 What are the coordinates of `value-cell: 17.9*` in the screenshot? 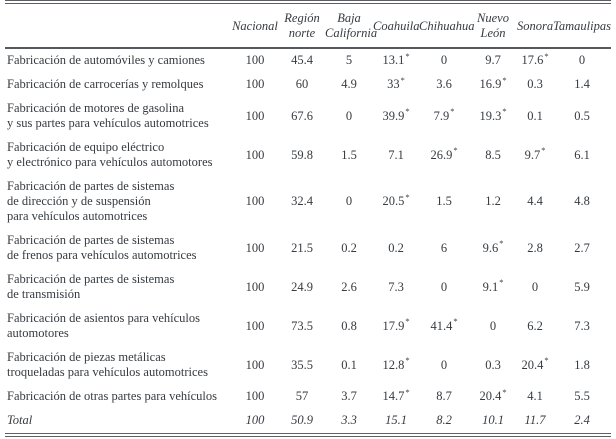 It's located at (396, 324).